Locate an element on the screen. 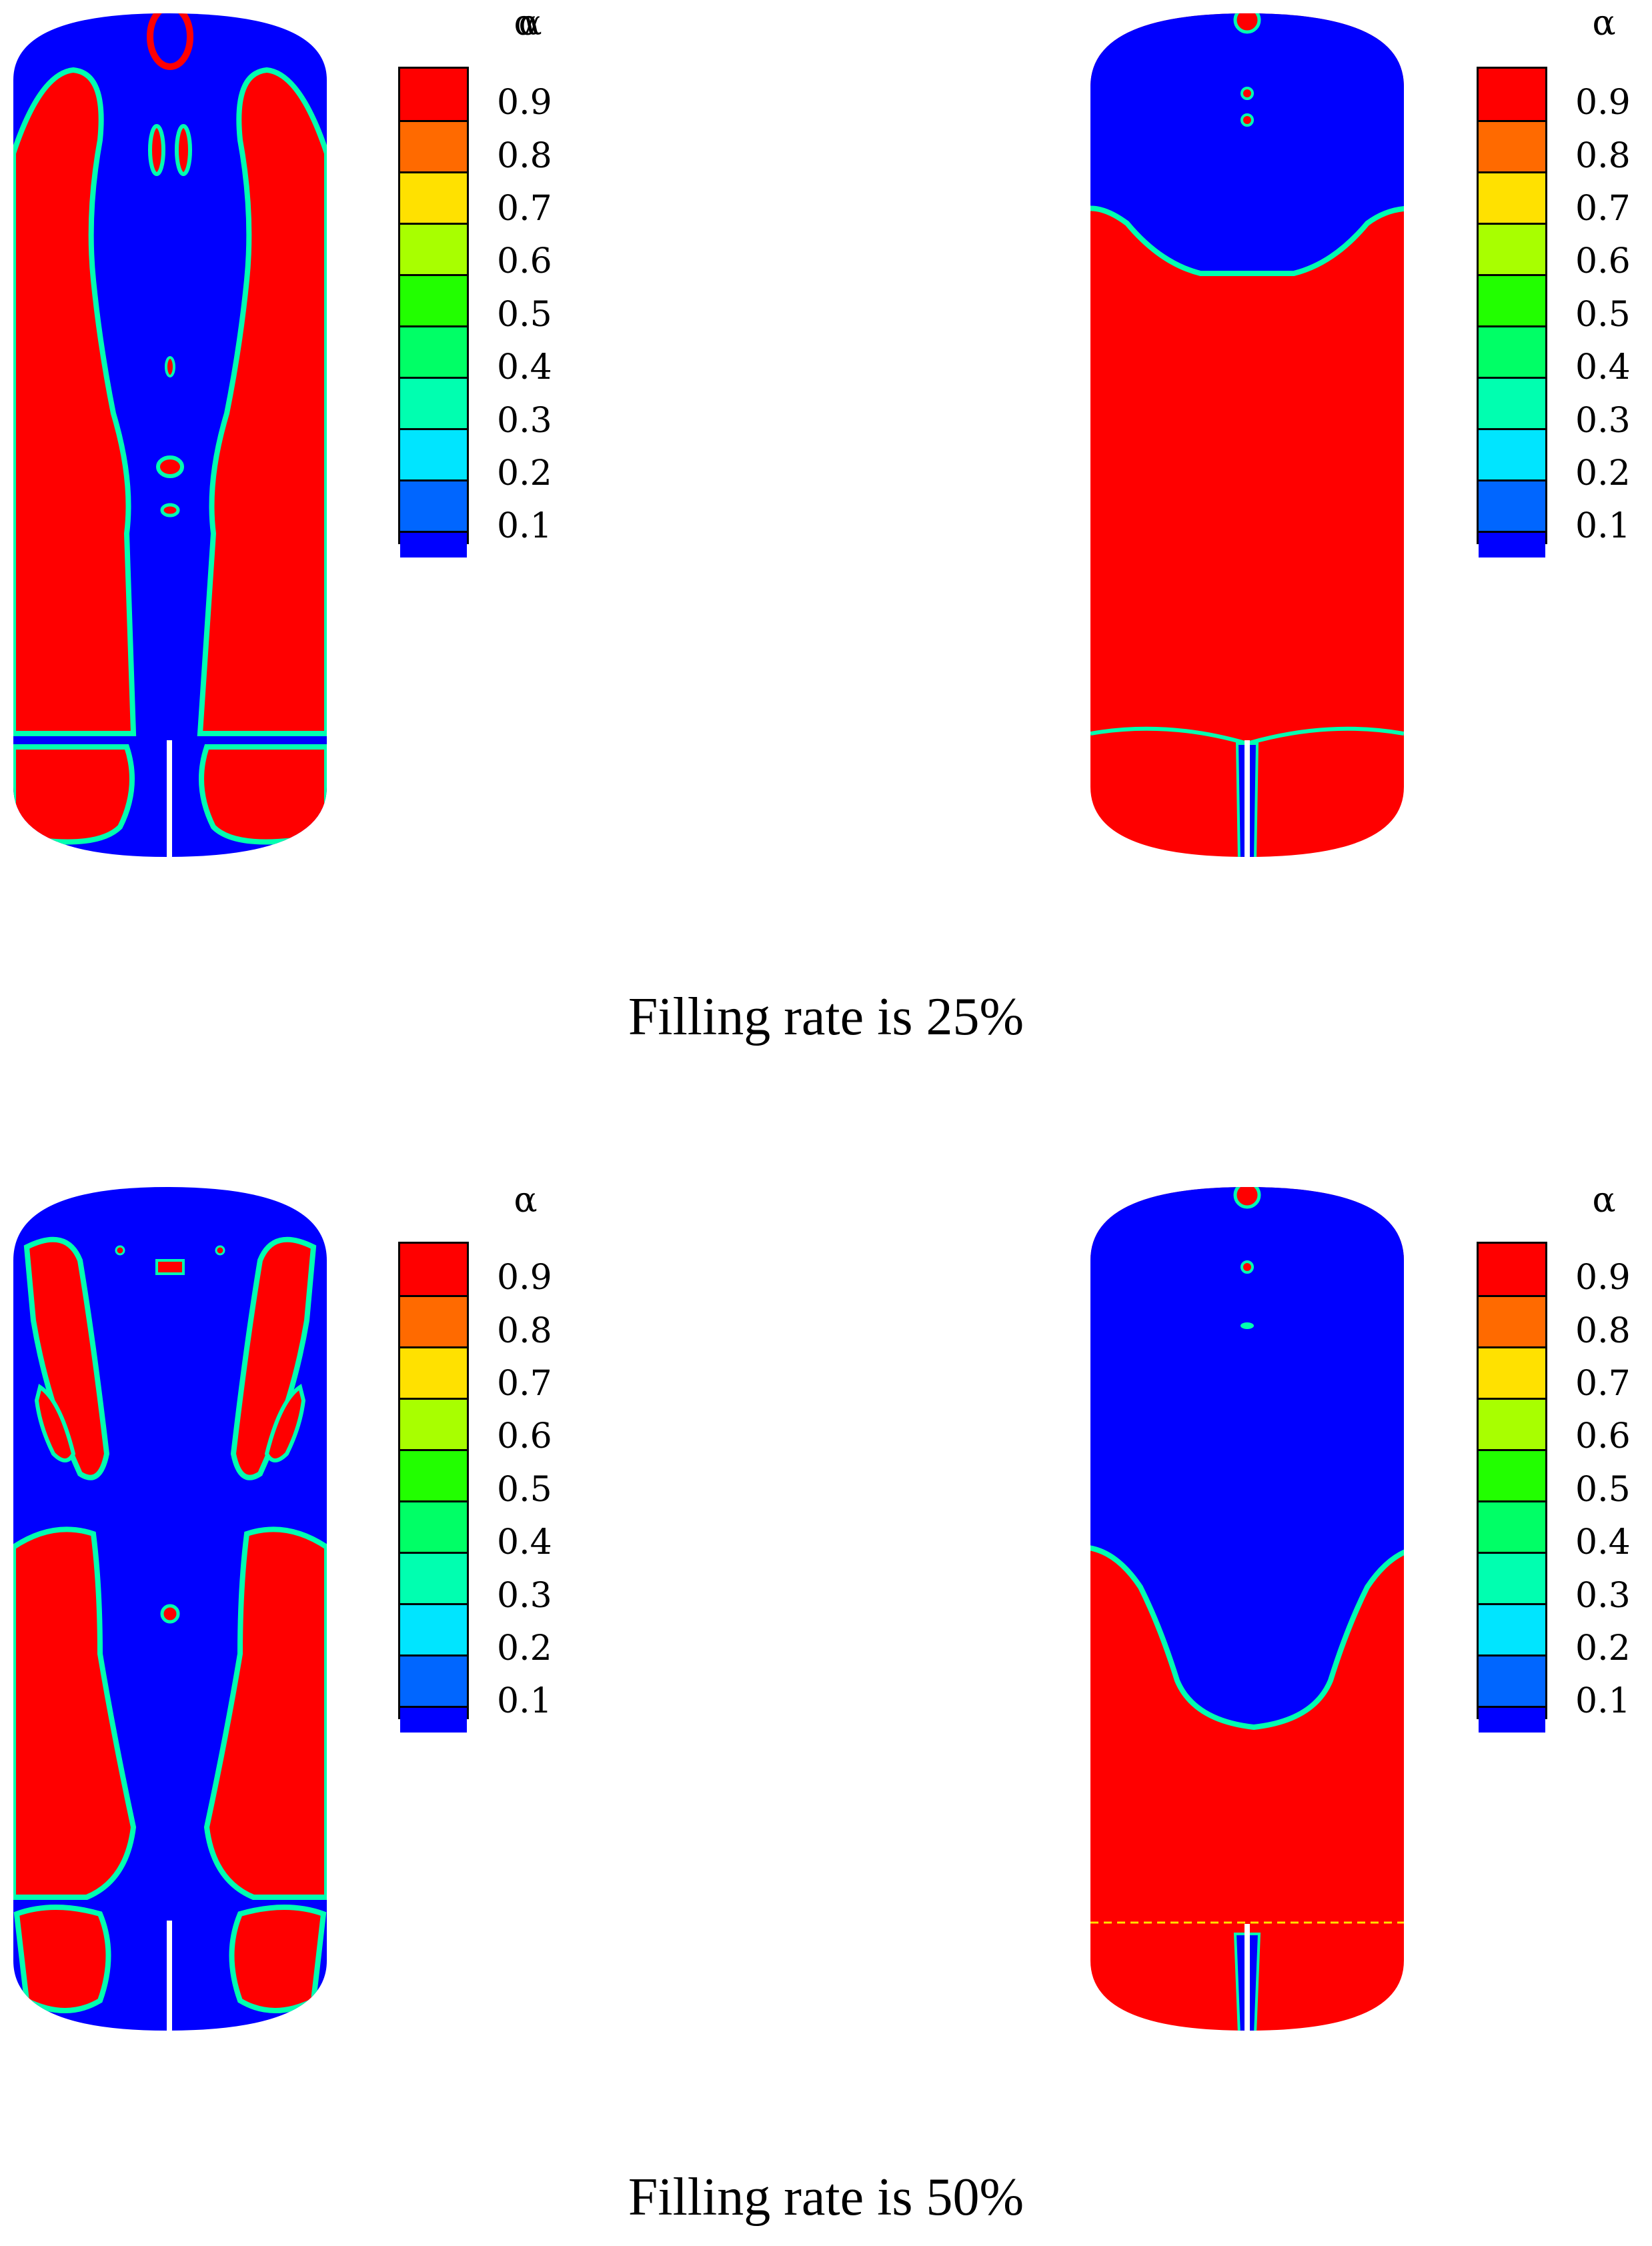 The image size is (1652, 2246). legend-2-symbol: α is located at coordinates (1604, 23).